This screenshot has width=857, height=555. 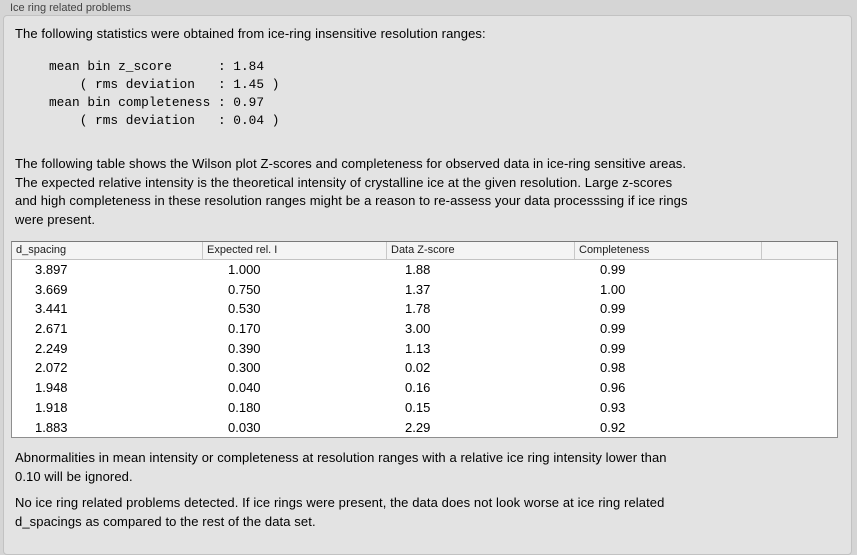 I want to click on table-cell: 1.883, so click(x=51, y=427).